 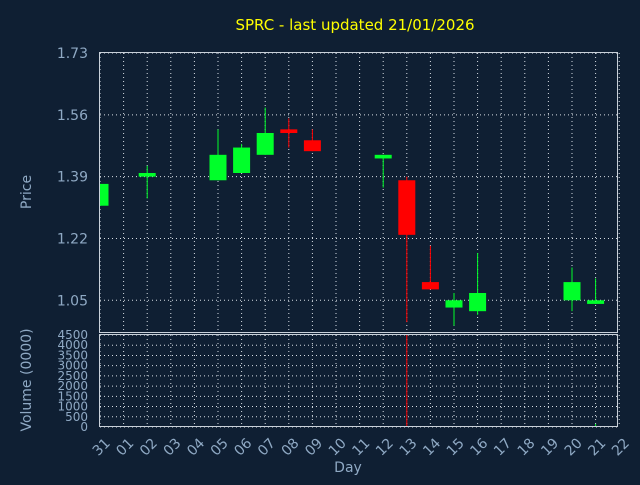 I want to click on x-tick-label: 05, so click(x=220, y=447).